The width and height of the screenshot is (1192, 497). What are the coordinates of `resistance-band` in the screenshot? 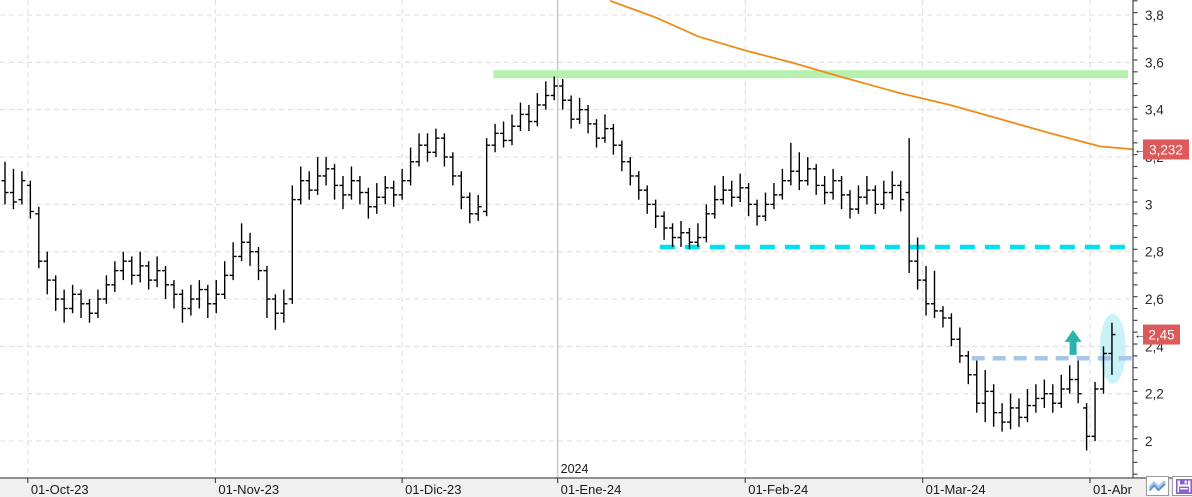 It's located at (811, 74).